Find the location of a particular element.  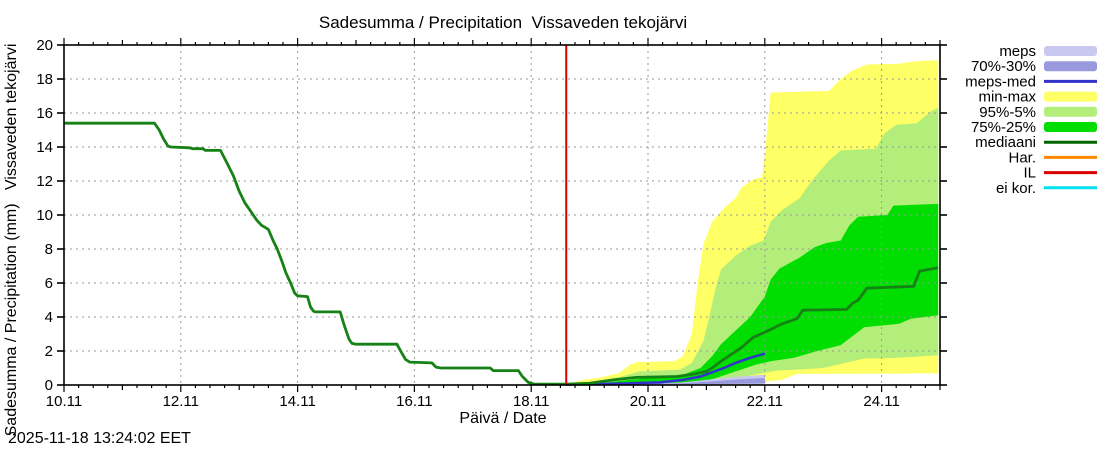

legend-entry: 75%-25% is located at coordinates (1034, 127).